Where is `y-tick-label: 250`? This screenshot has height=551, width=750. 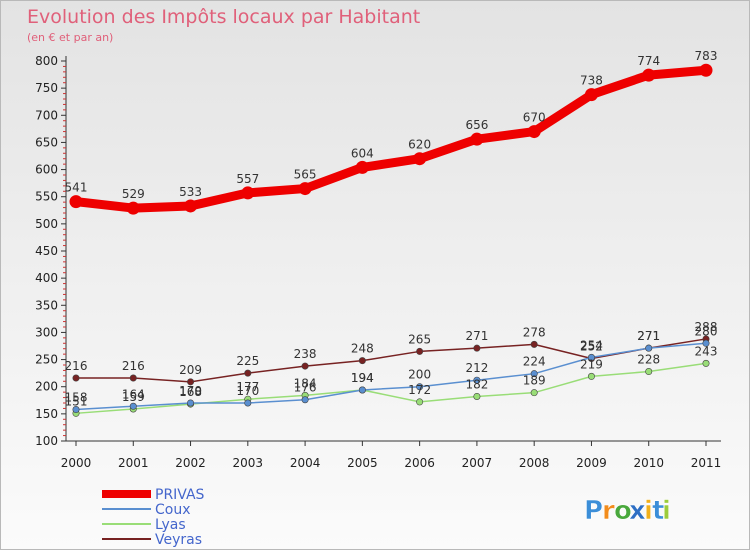
y-tick-label: 250 is located at coordinates (46, 360).